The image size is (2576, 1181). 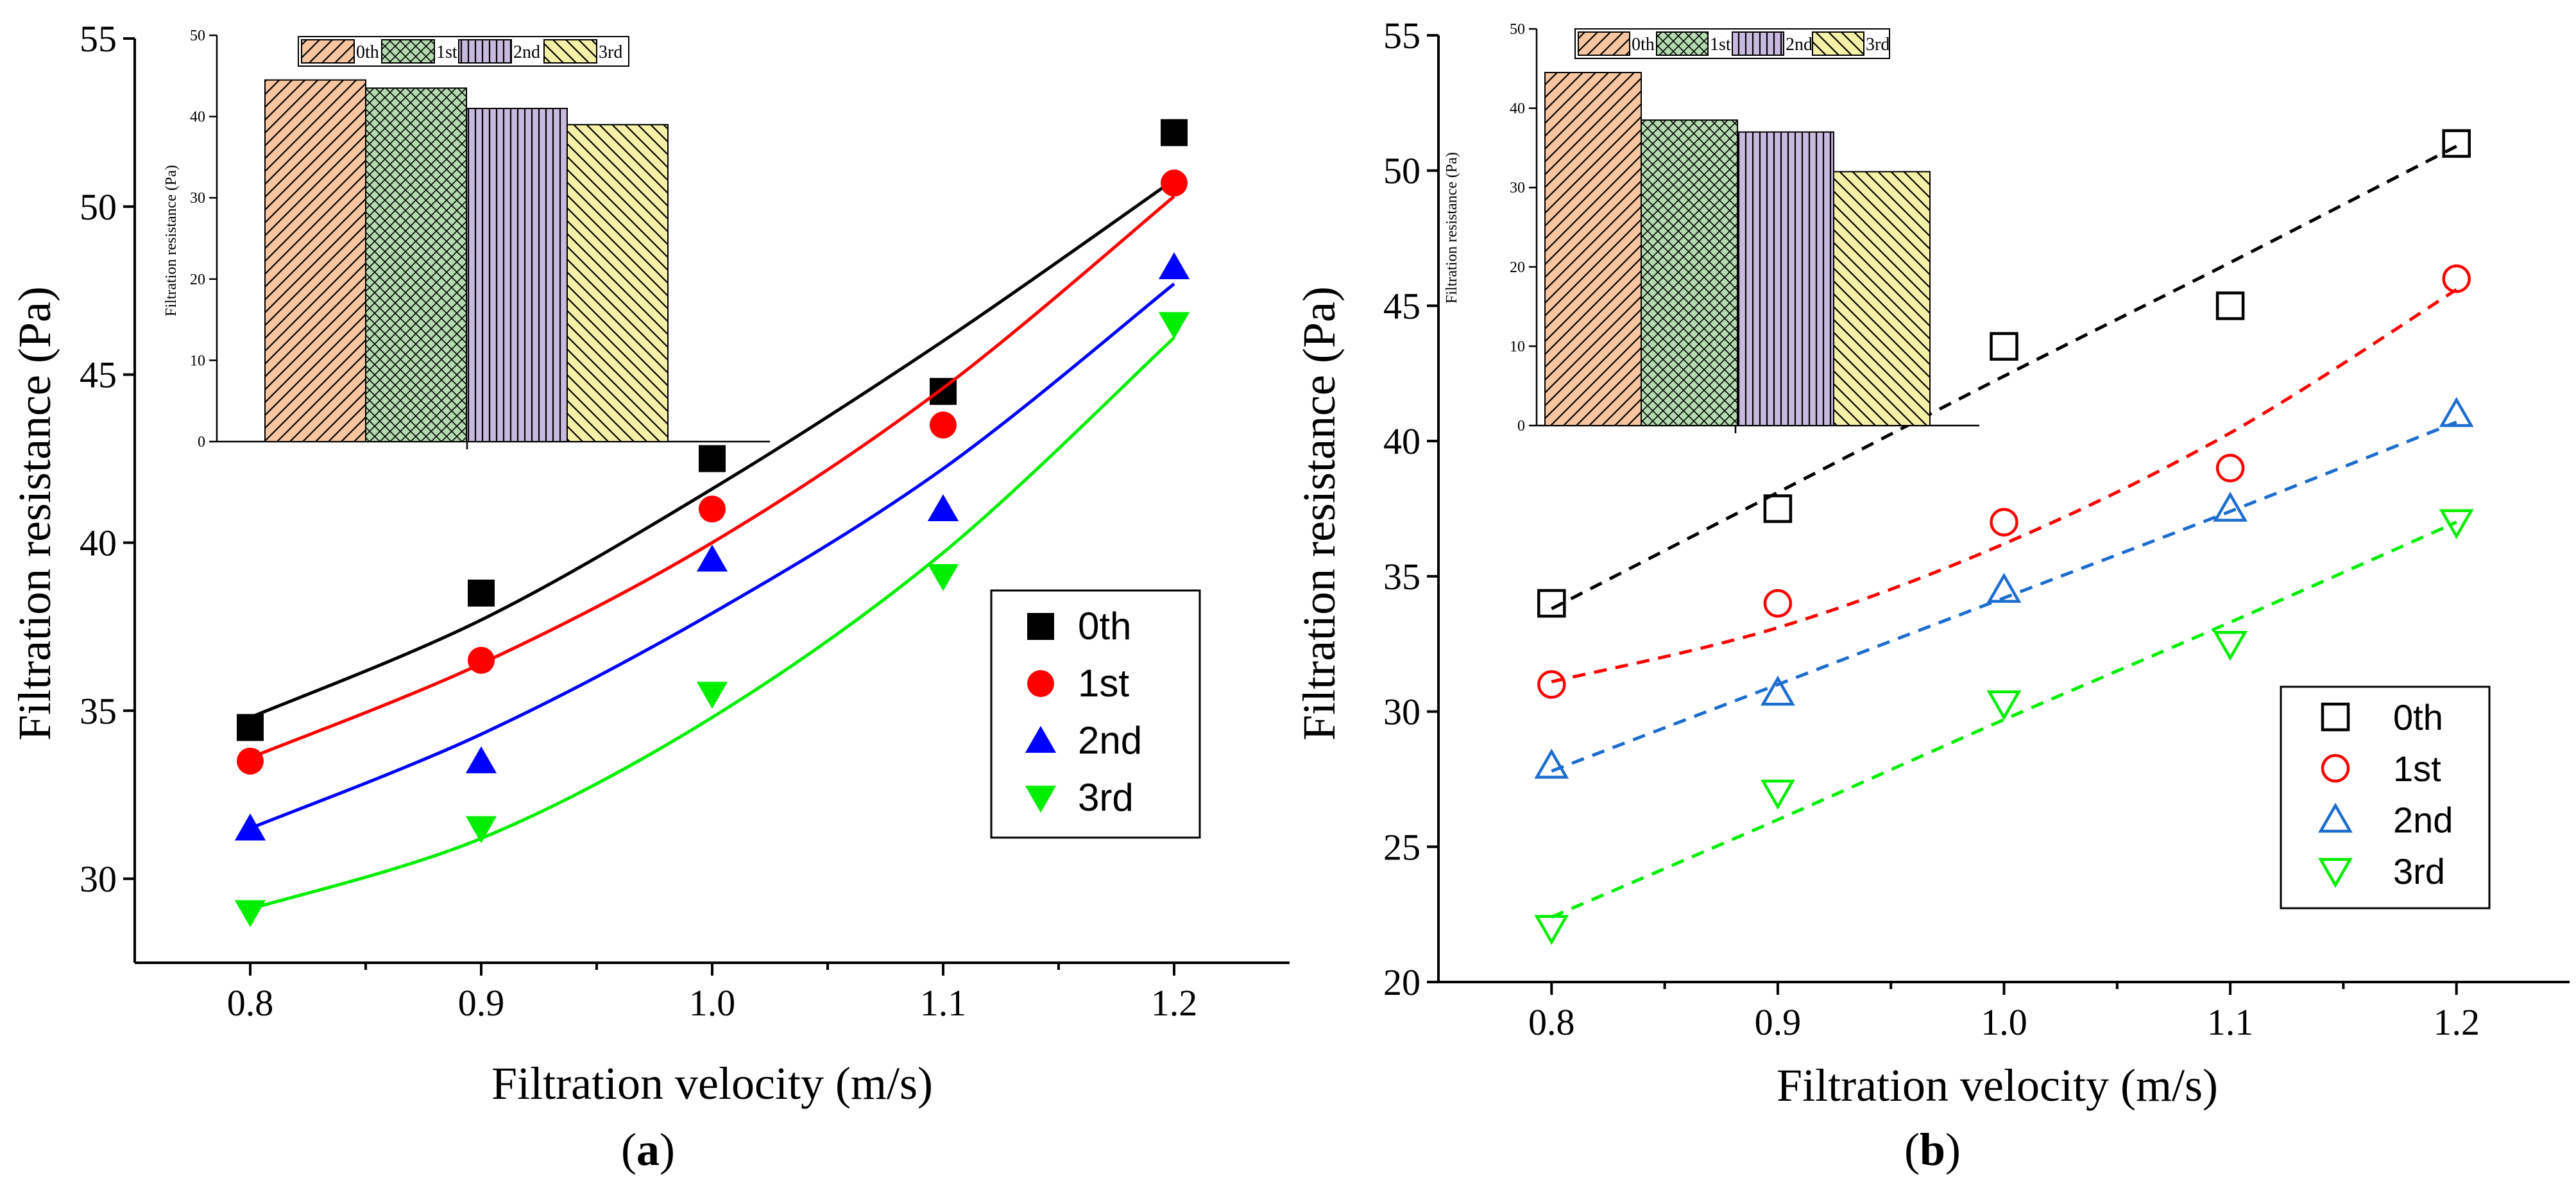 I want to click on panel-a-inset-legend-label-0th: 0th, so click(x=367, y=52).